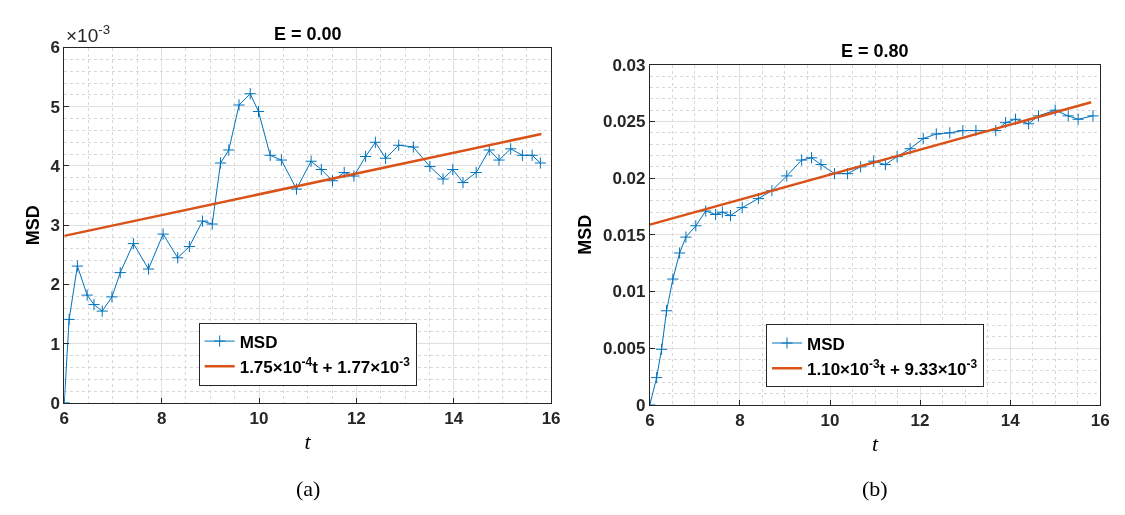  Describe the element at coordinates (629, 179) in the screenshot. I see `y-tick-label: 0.02` at that location.